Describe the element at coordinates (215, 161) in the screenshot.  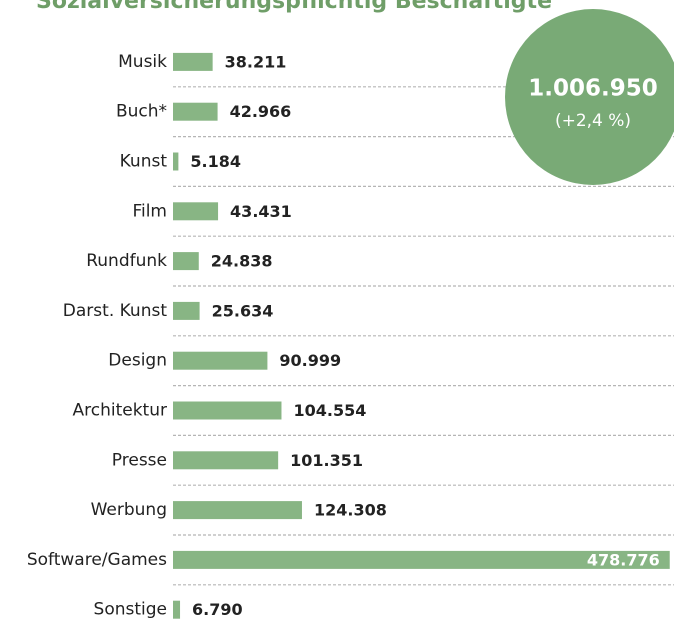
I see `value-label: 5.184` at that location.